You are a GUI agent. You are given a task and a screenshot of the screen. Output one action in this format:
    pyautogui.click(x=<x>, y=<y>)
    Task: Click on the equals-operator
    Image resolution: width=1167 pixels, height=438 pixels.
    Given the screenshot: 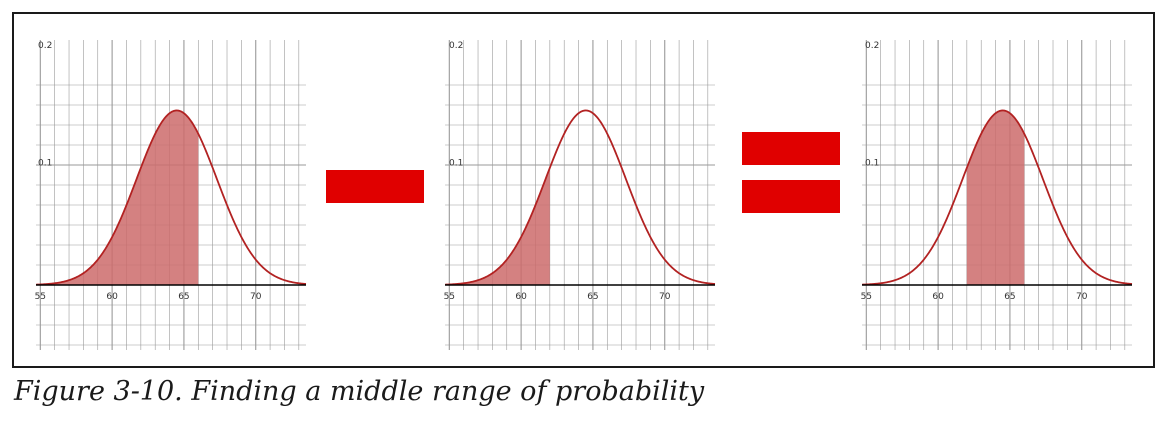 What is the action you would take?
    pyautogui.click(x=791, y=172)
    